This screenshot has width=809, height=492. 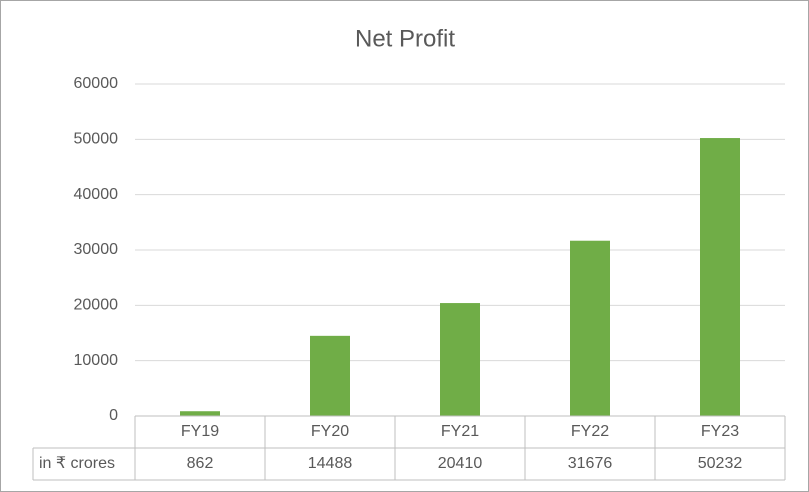 I want to click on table-value: 14488, so click(x=330, y=463).